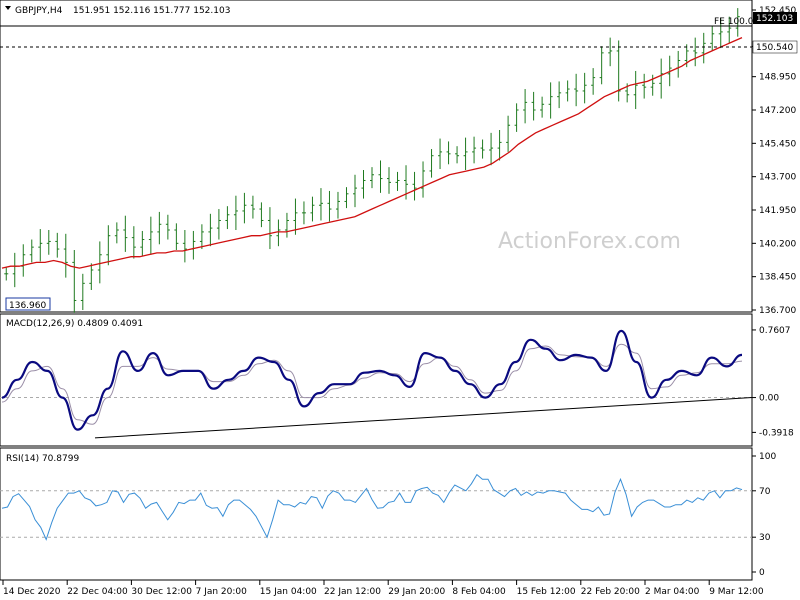 This screenshot has height=600, width=800. What do you see at coordinates (222, 592) in the screenshot?
I see `time-tick-label: 7 Jan 20:00` at bounding box center [222, 592].